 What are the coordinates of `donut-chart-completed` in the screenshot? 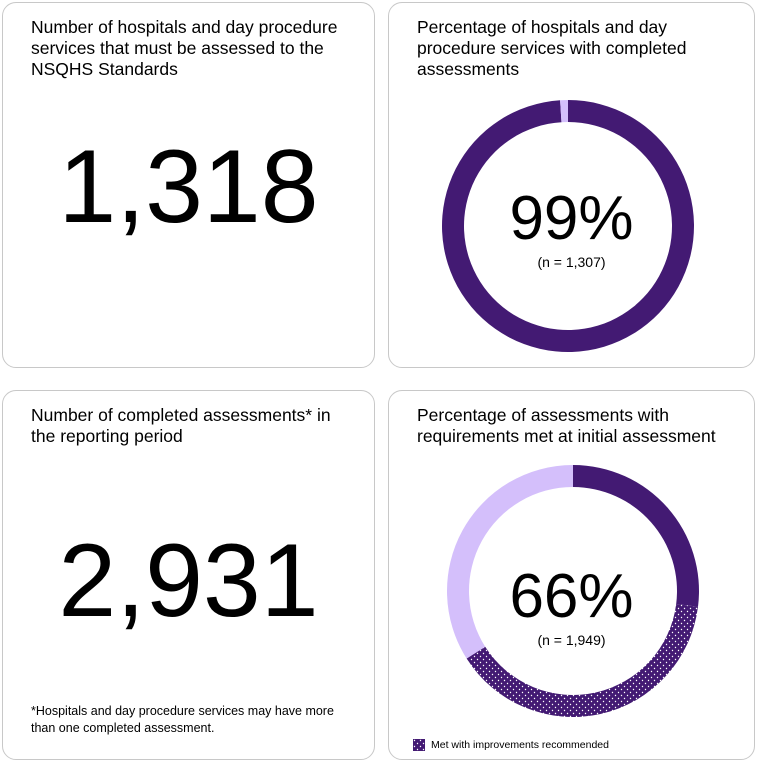 It's located at (568, 226).